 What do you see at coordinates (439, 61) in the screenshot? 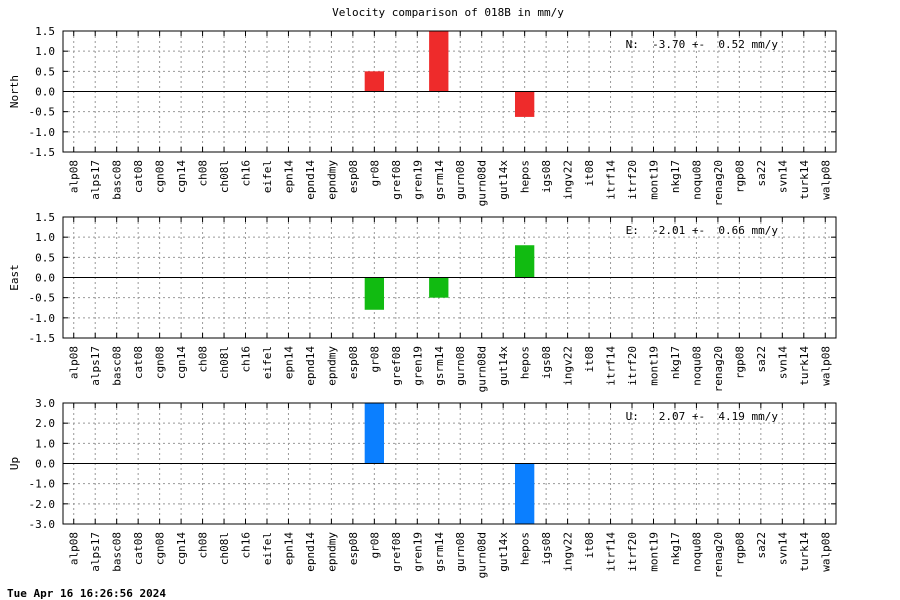
I see `bar-gsrm14` at bounding box center [439, 61].